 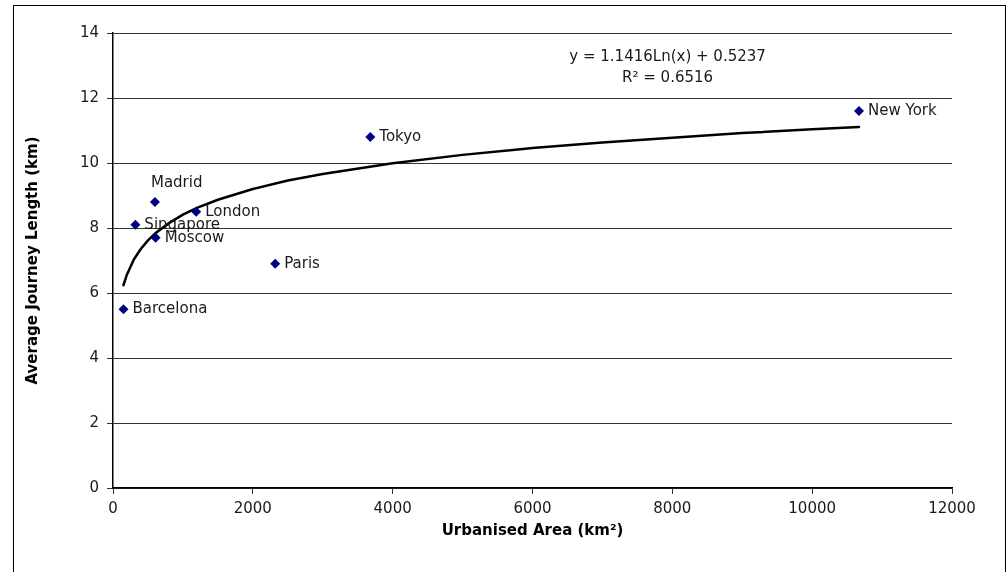 What do you see at coordinates (89, 96) in the screenshot?
I see `y-tick-label: 12` at bounding box center [89, 96].